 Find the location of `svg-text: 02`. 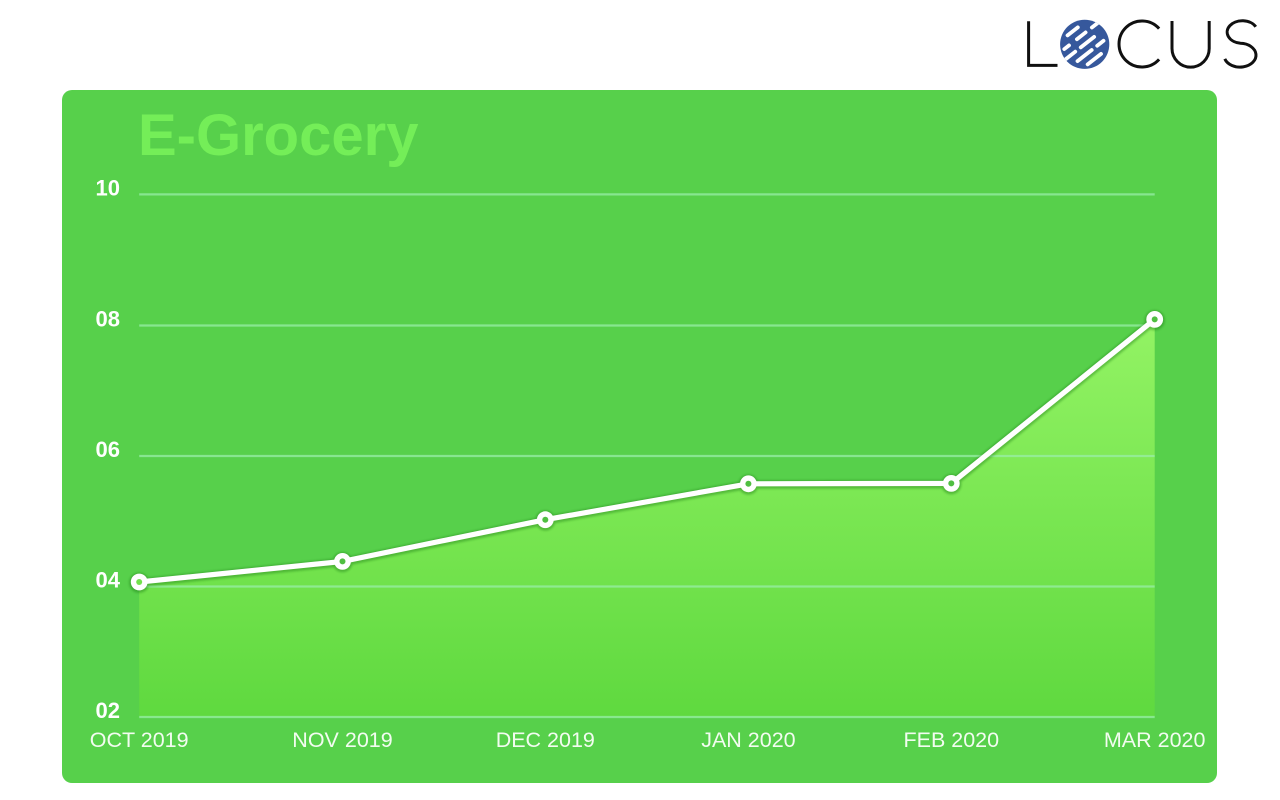

svg-text: 02 is located at coordinates (108, 710).